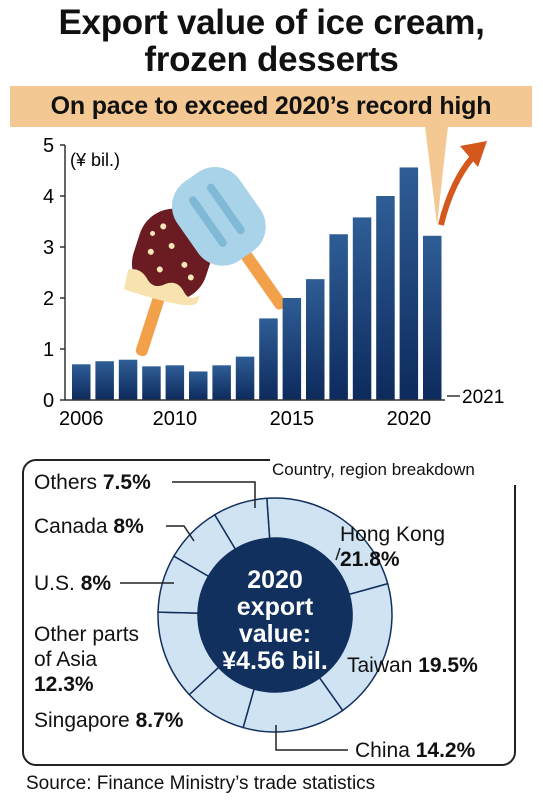 Image resolution: width=543 pixels, height=800 pixels. Describe the element at coordinates (126, 482) in the screenshot. I see `others-pct: 7.5%` at that location.